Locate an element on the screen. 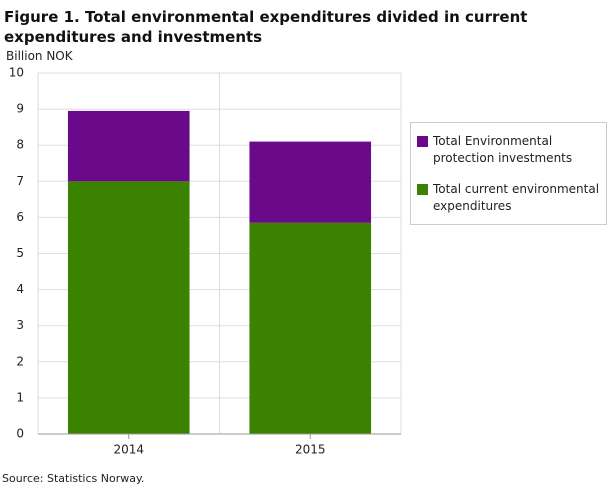 This screenshot has height=489, width=609. legend-item: Total current environmental expenditures is located at coordinates (509, 198).